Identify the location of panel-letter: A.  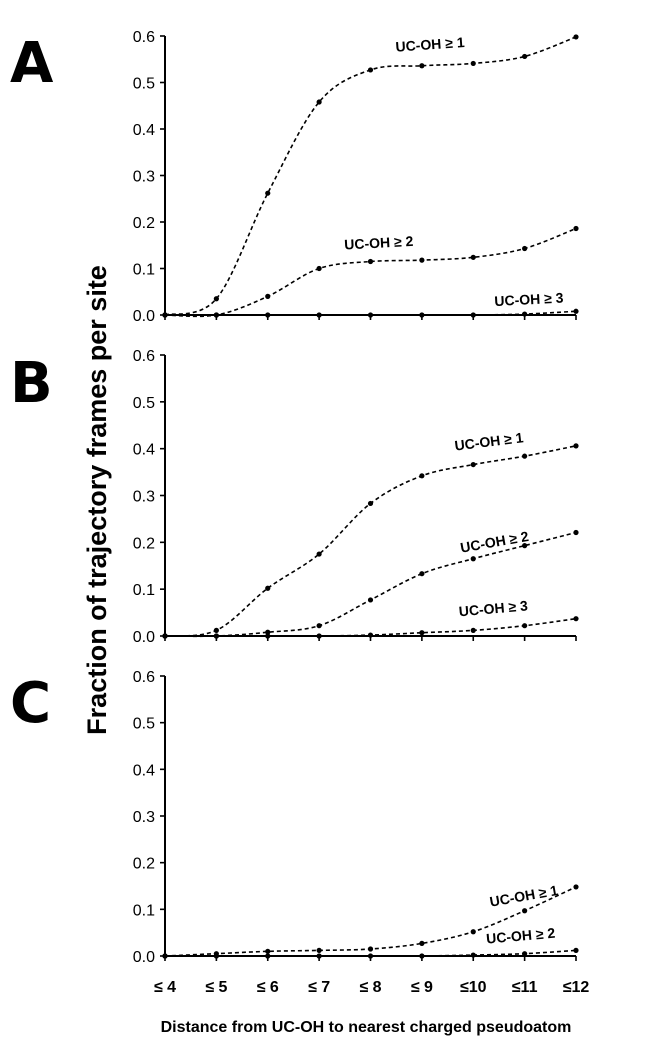
(32, 63).